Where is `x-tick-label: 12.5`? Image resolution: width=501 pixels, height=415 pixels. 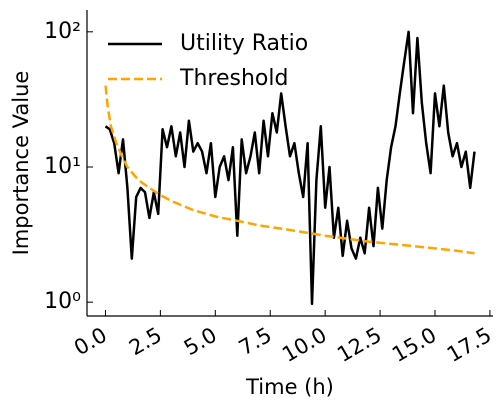 x-tick-label: 12.5 is located at coordinates (359, 345).